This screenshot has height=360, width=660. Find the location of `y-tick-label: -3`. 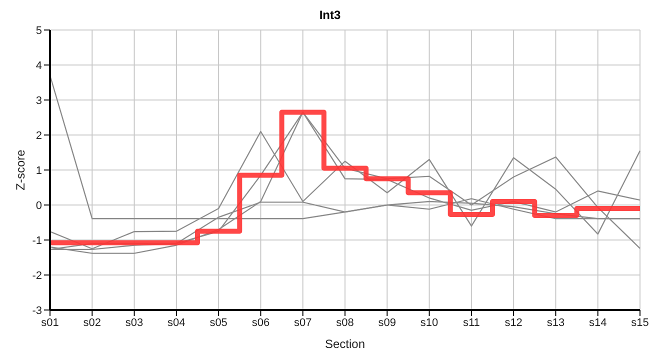

y-tick-label: -3 is located at coordinates (37, 310).